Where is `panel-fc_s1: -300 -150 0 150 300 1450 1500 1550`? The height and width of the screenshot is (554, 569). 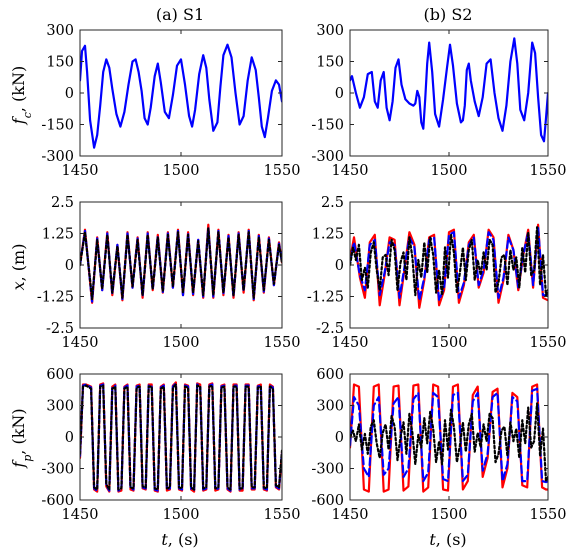
panel-fc_s1: -300 -150 0 150 300 1450 1500 1550 is located at coordinates (170, 101).